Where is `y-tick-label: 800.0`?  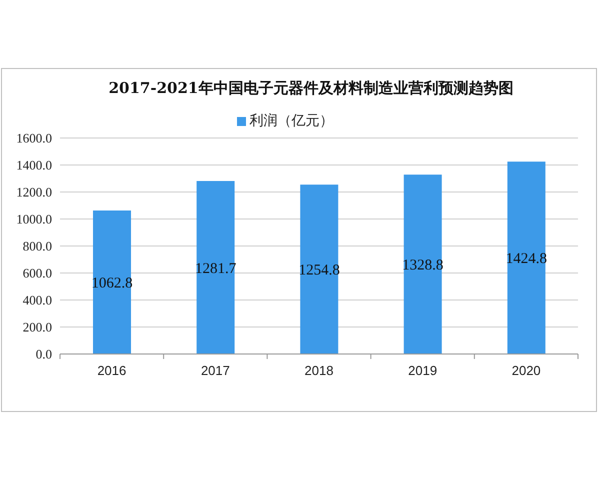 y-tick-label: 800.0 is located at coordinates (37, 246).